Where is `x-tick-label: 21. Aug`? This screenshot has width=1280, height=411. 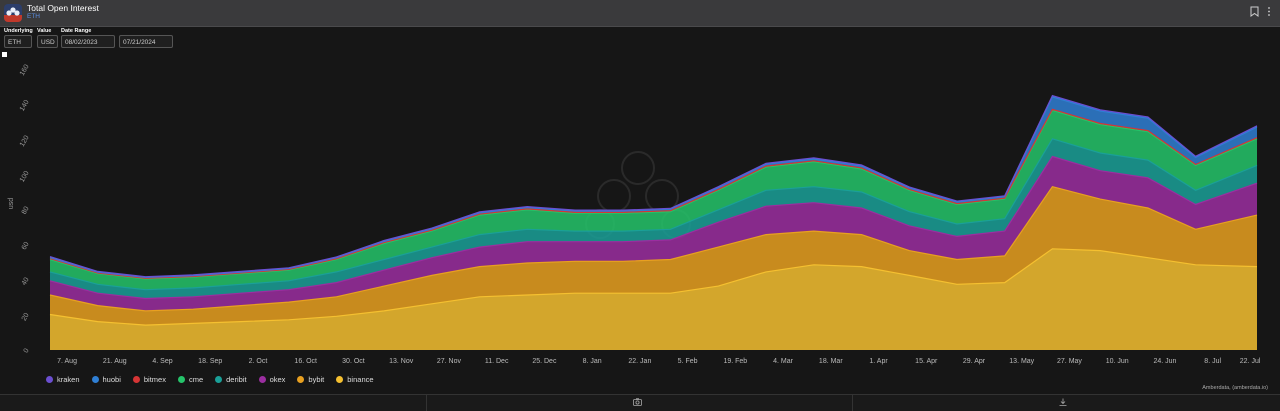
x-tick-label: 21. Aug is located at coordinates (115, 361).